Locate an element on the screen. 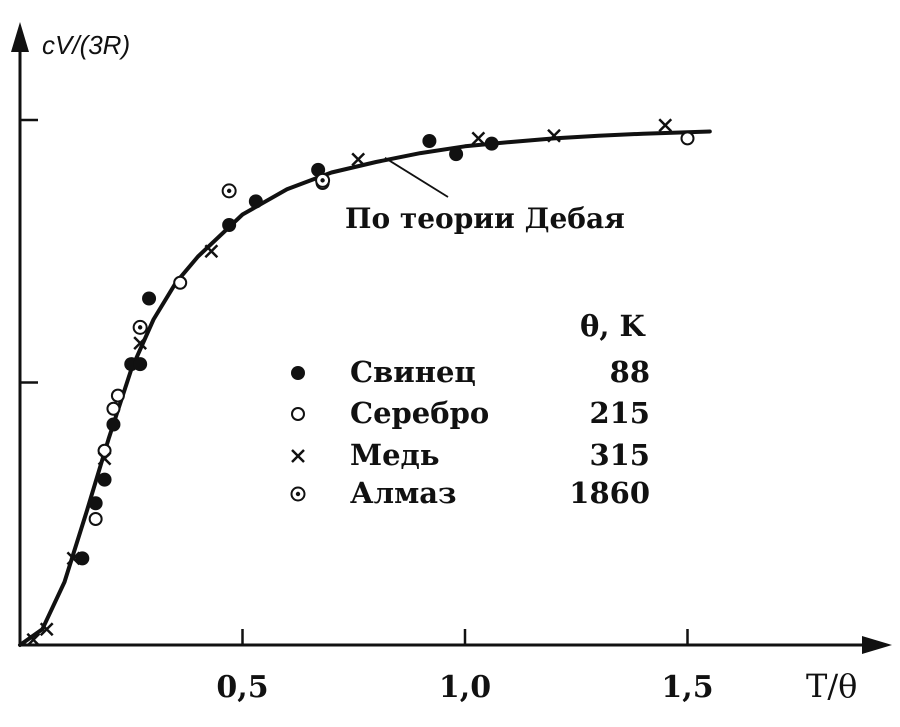  legend-theta-value: 215 is located at coordinates (619, 413).